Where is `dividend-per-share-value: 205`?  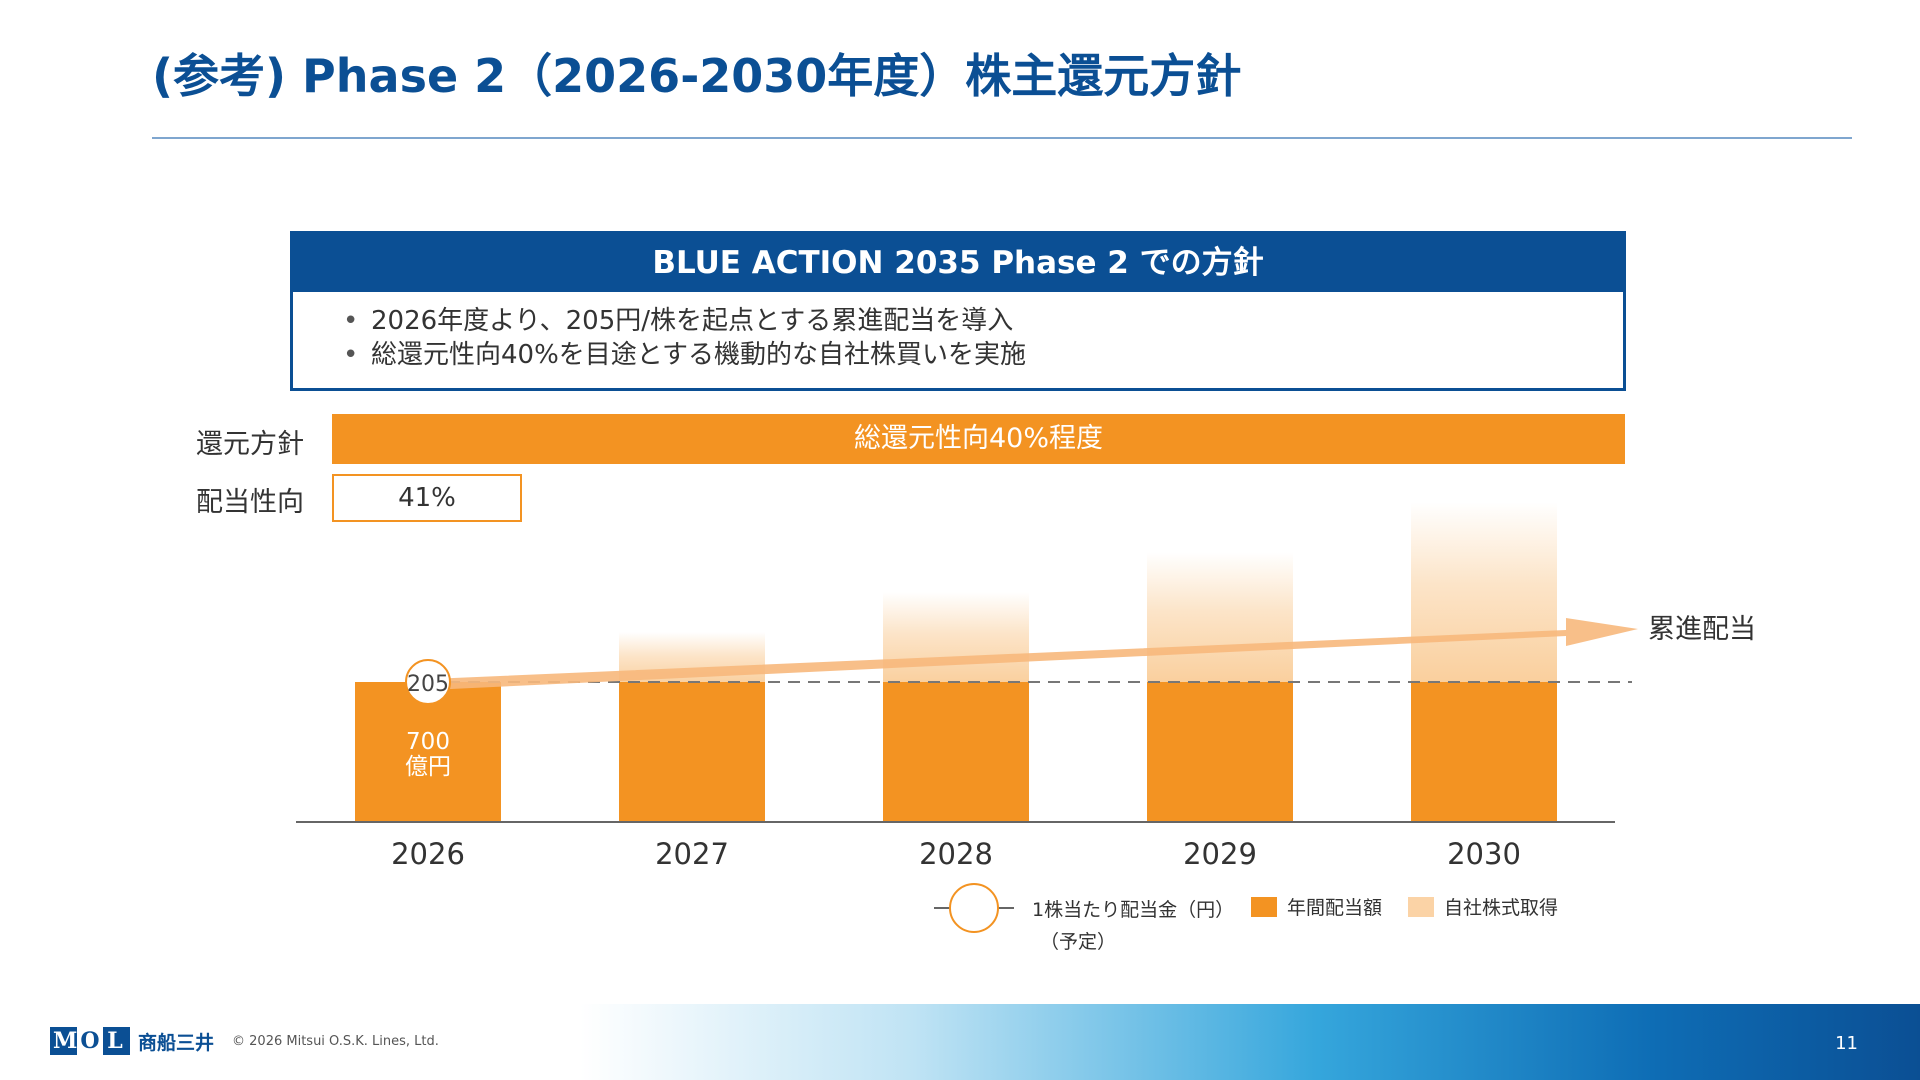 dividend-per-share-value: 205 is located at coordinates (428, 684).